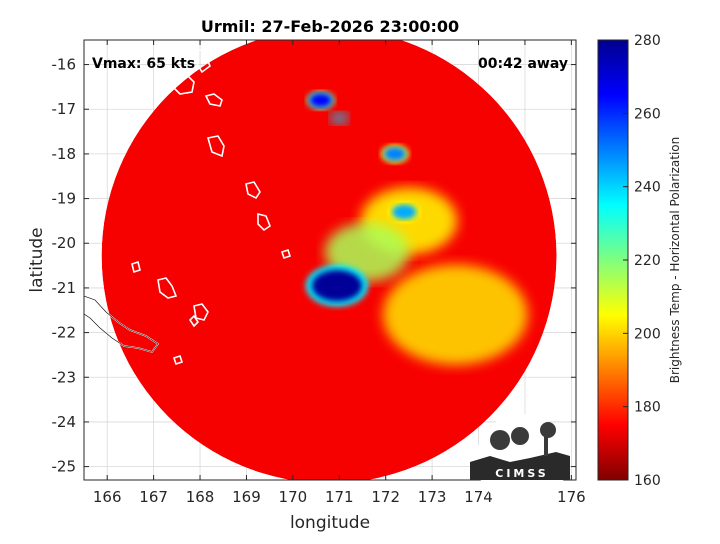  What do you see at coordinates (64, 333) in the screenshot?
I see `y-tick-label-6: -22` at bounding box center [64, 333].